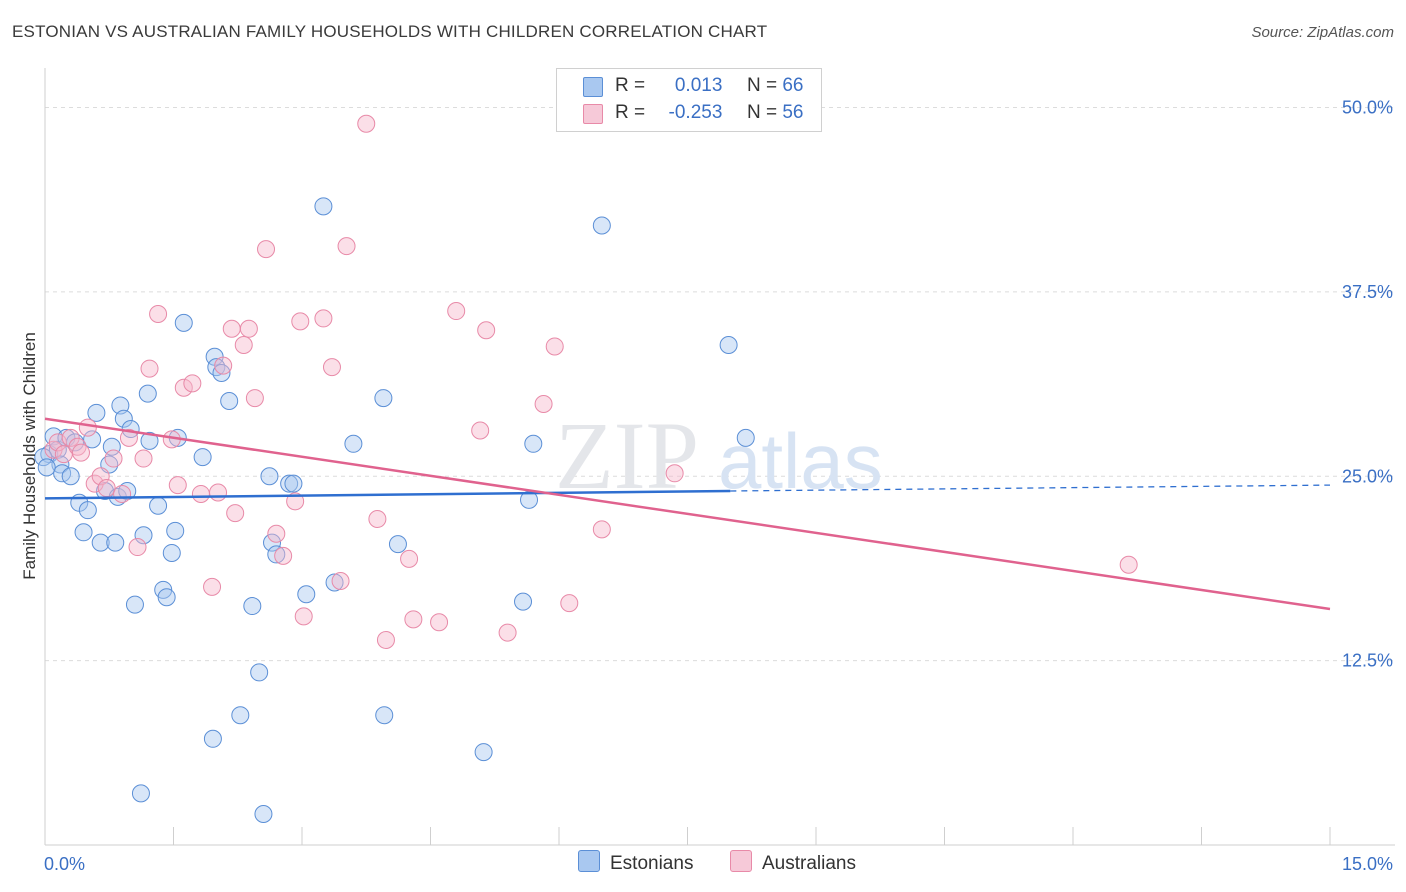  What do you see at coordinates (793, 112) in the screenshot?
I see `legend-n-value-australians: 56` at bounding box center [793, 112].